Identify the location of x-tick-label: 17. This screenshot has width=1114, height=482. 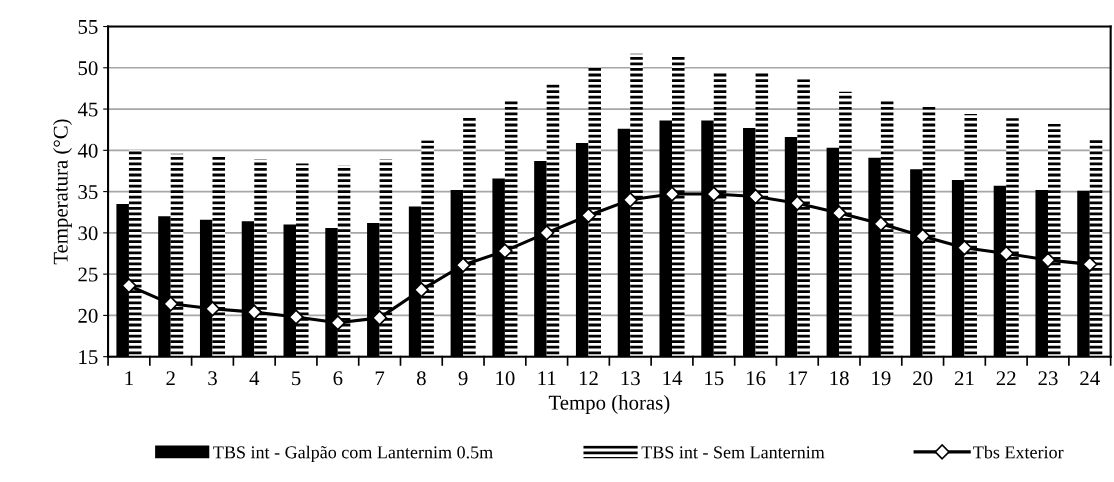
(798, 378).